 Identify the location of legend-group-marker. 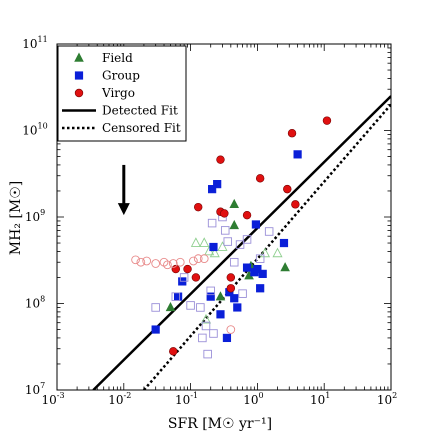
(79, 75).